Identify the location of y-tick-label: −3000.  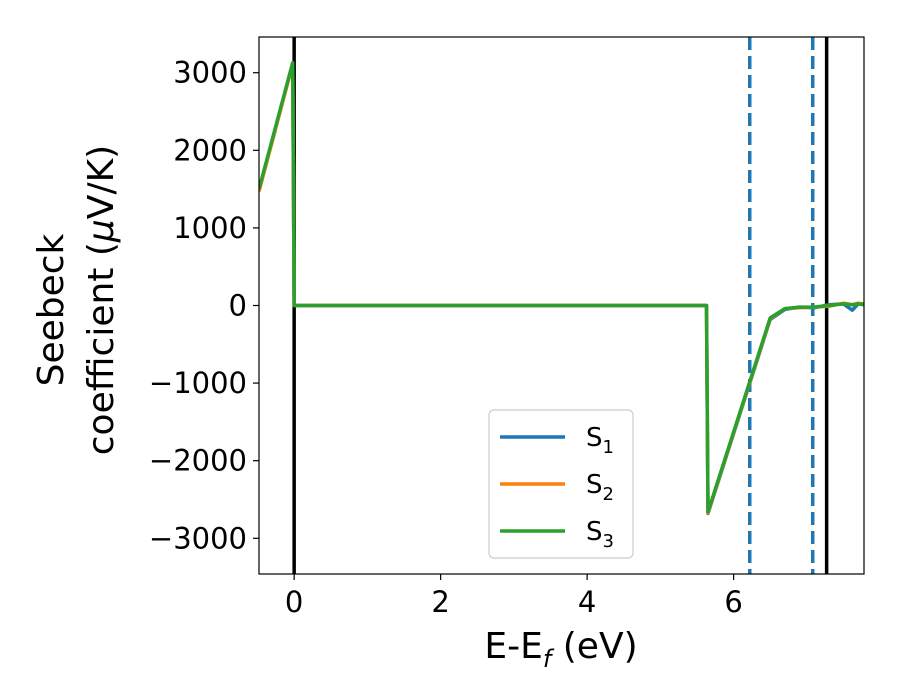
(198, 538).